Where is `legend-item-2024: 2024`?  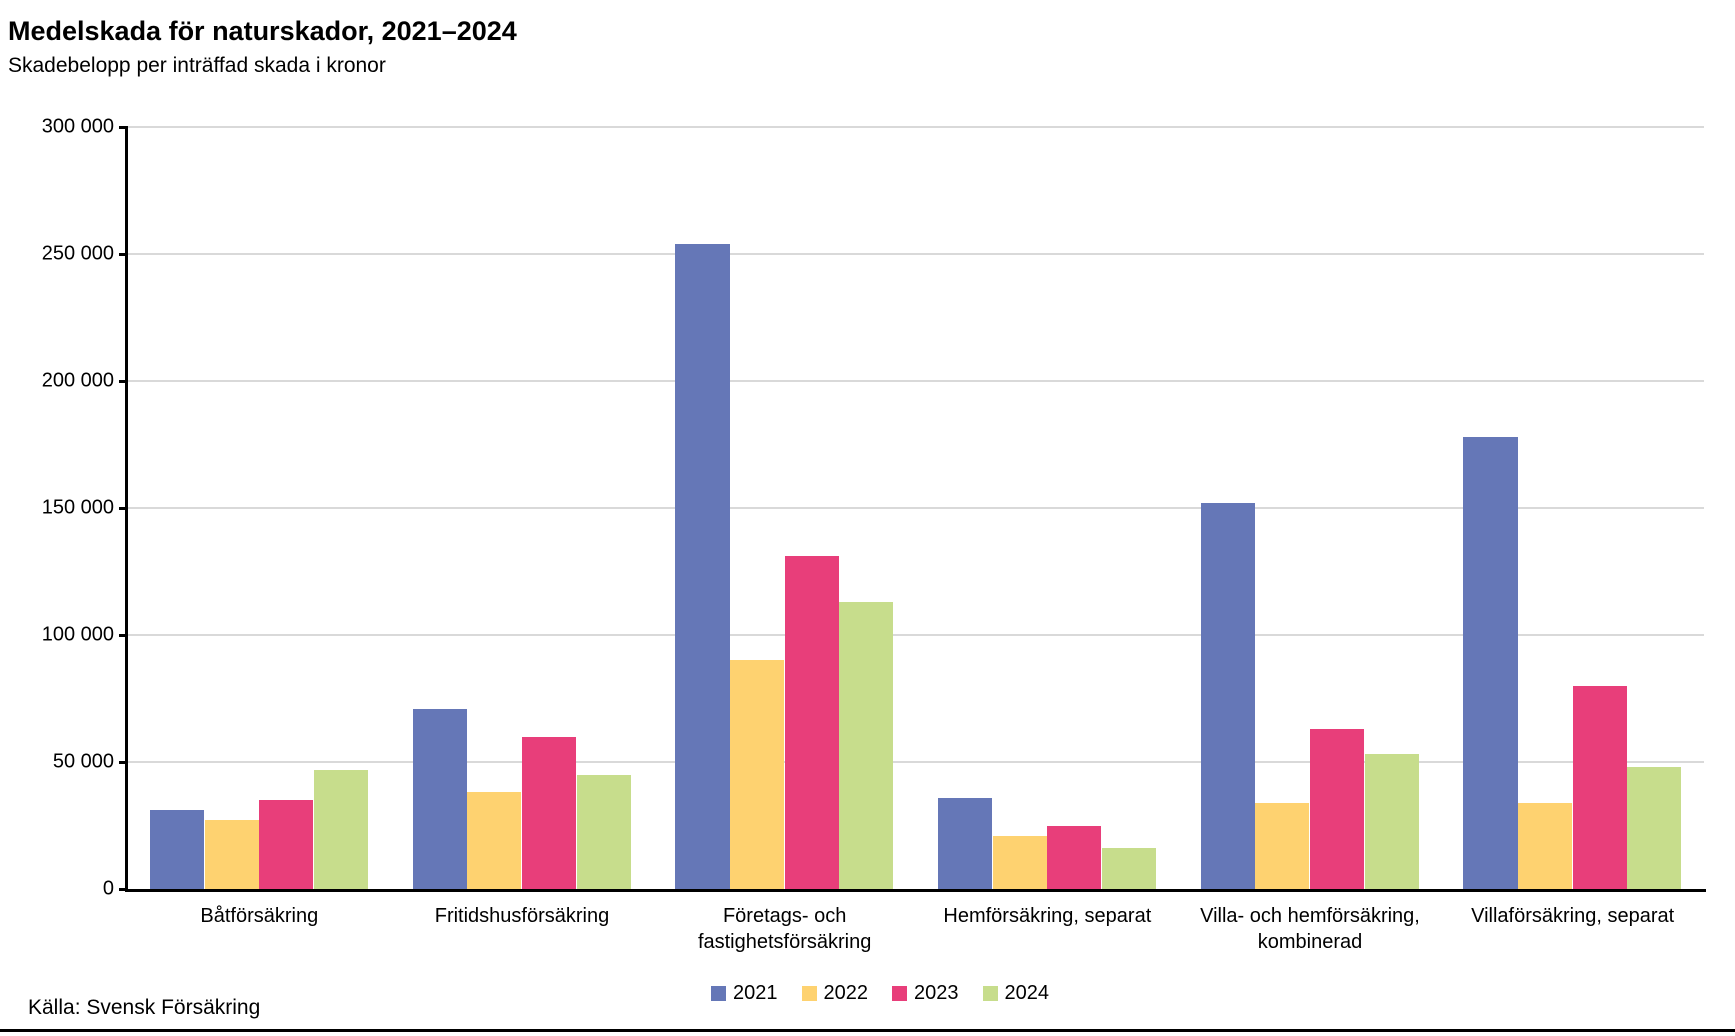
legend-item-2024: 2024 is located at coordinates (1016, 993).